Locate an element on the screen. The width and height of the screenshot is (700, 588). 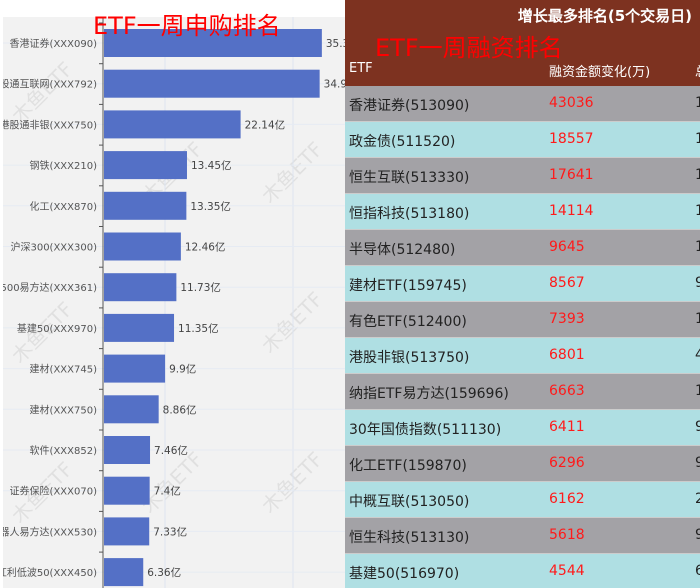
margin-change-cell: 8567 is located at coordinates (567, 283).